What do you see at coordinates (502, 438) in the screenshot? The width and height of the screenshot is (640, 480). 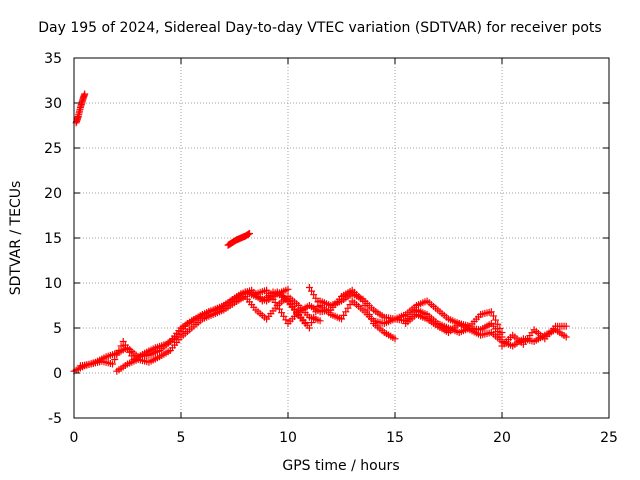 I see `x-tick-label: 20` at bounding box center [502, 438].